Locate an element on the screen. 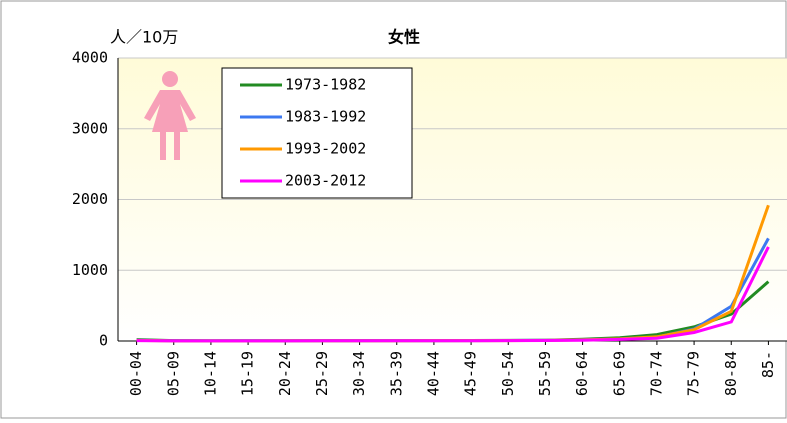  x-tick-label: 15-19 is located at coordinates (248, 373).